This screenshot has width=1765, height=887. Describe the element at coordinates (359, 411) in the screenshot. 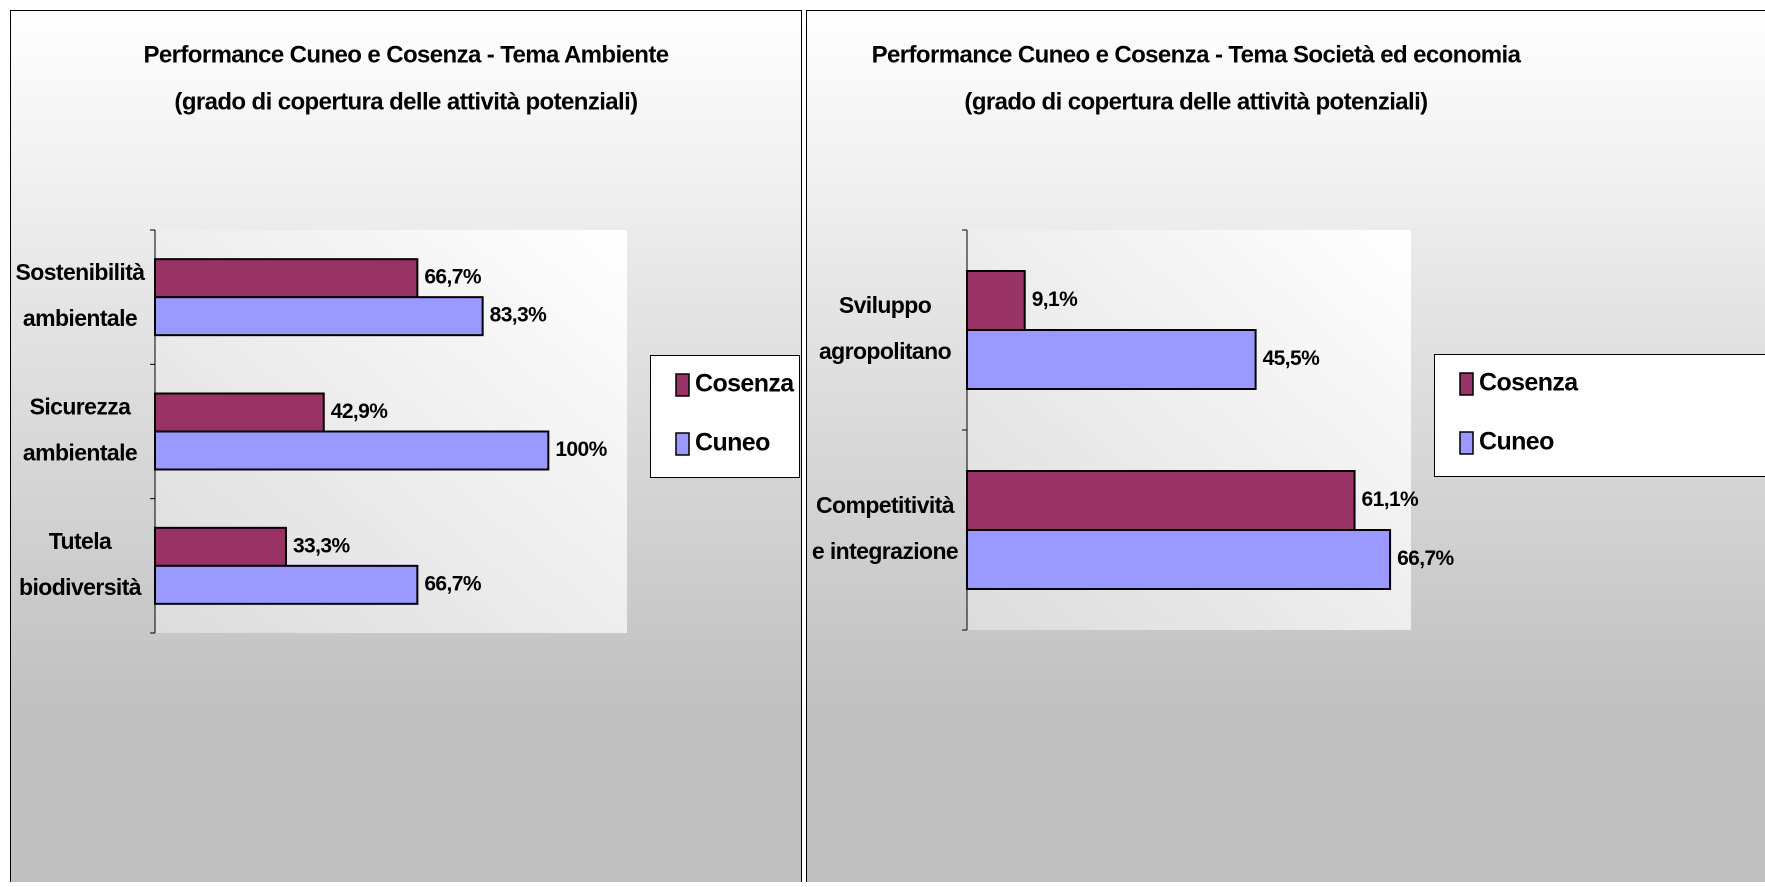

I see `data-label: 42,9%` at that location.